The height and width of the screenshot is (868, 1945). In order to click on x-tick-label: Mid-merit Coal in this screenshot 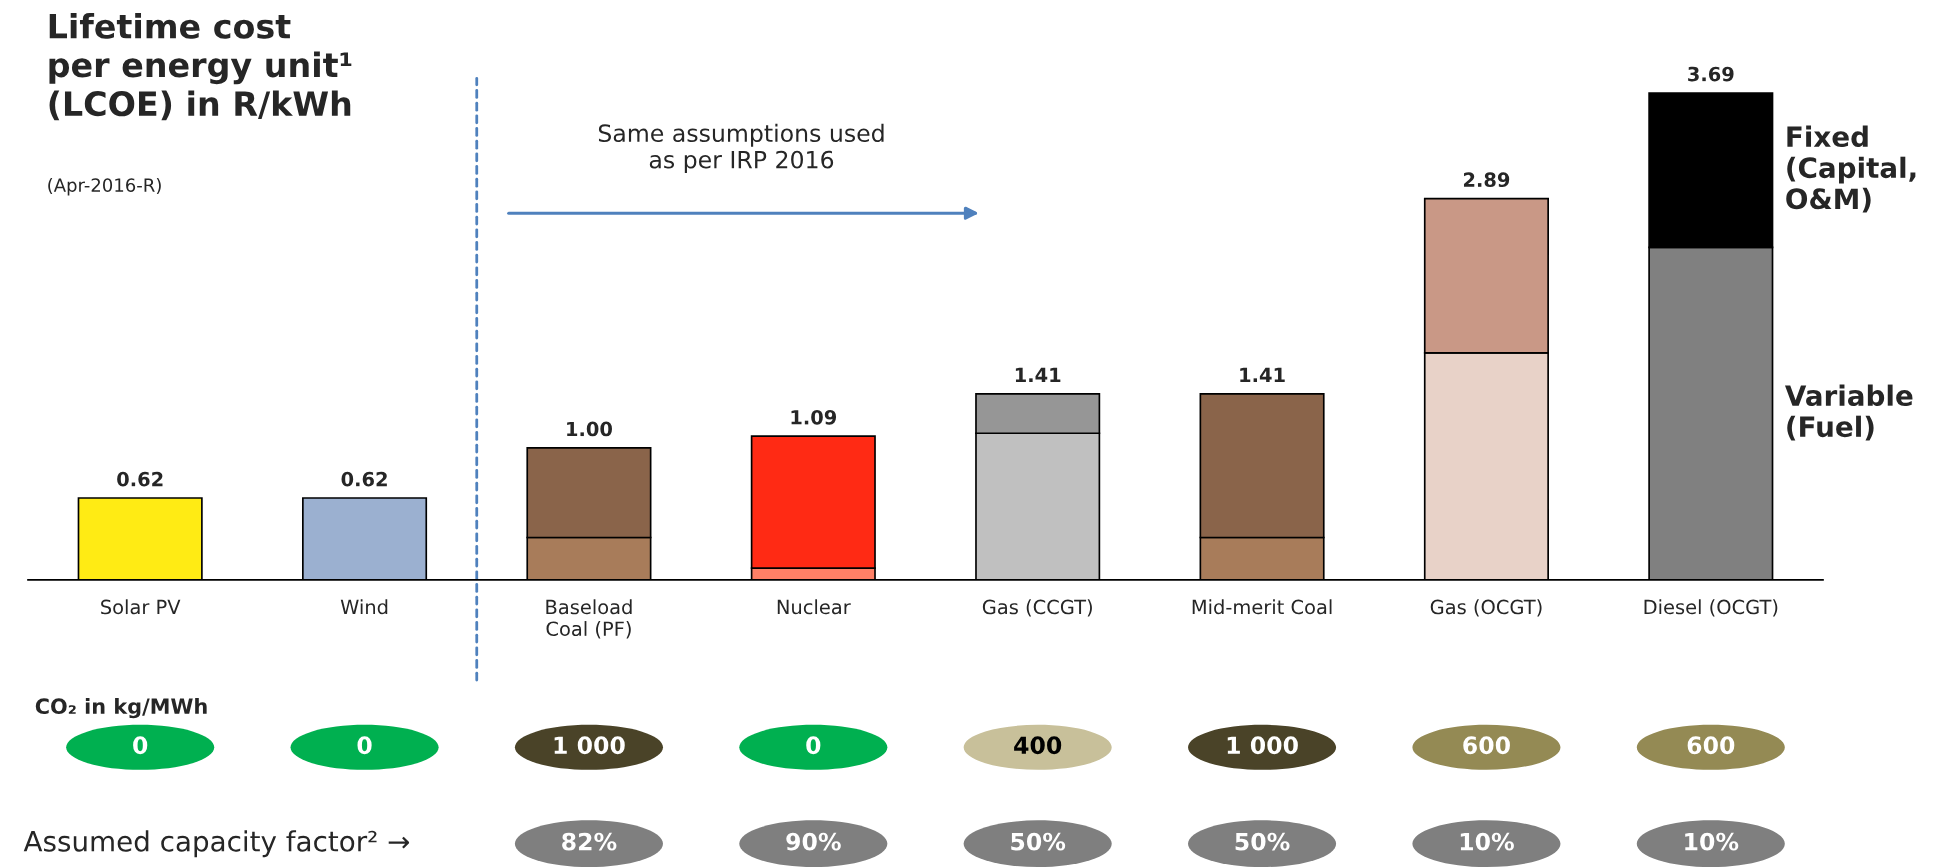, I will do `click(1262, 607)`.